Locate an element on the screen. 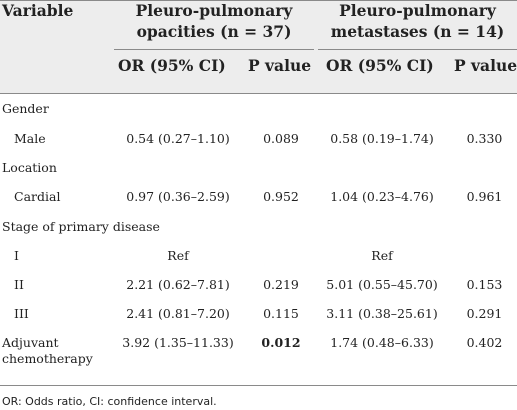 Image resolution: width=517 pixels, height=410 pixels. cell-p-2: 0.402 is located at coordinates (484, 342).